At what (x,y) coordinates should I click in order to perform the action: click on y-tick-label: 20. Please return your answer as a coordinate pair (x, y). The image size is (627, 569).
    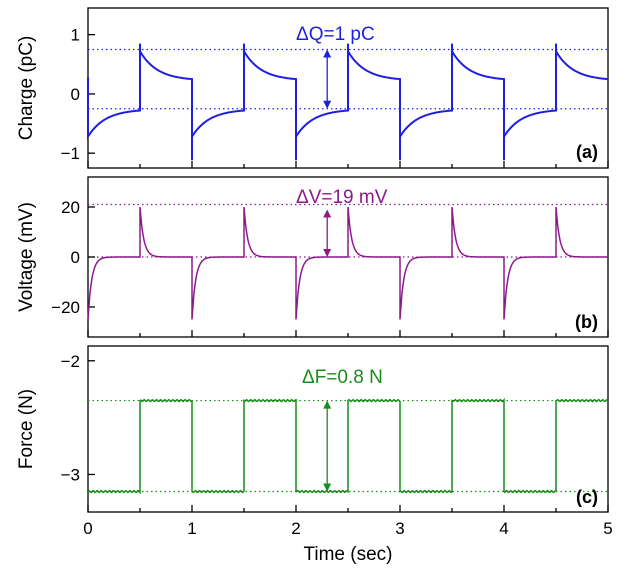
    Looking at the image, I should click on (70, 207).